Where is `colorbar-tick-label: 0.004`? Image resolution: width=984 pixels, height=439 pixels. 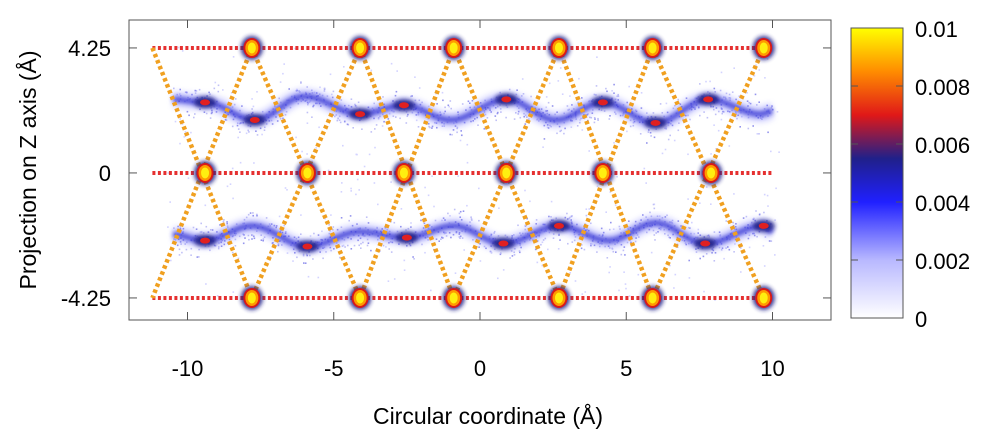
colorbar-tick-label: 0.004 is located at coordinates (942, 203).